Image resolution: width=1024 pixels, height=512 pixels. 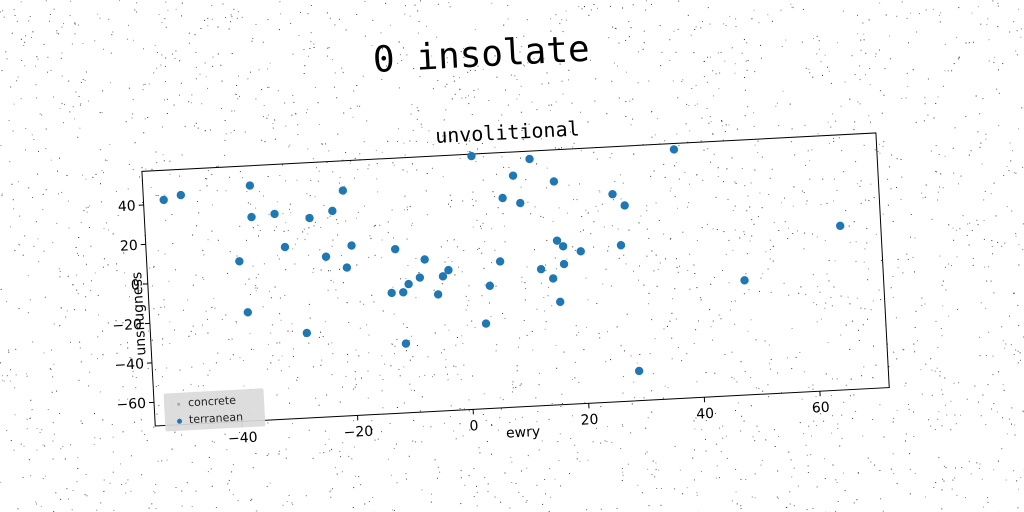 I want to click on data-point-terranean, so click(x=580, y=251).